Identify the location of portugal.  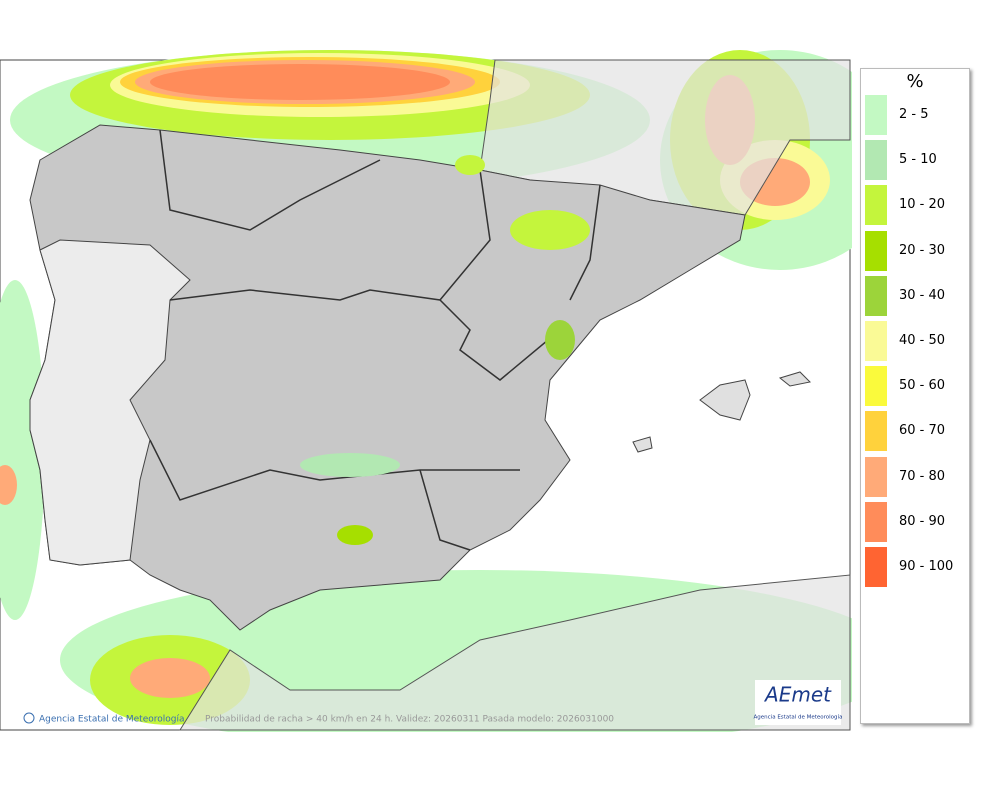
(110, 402).